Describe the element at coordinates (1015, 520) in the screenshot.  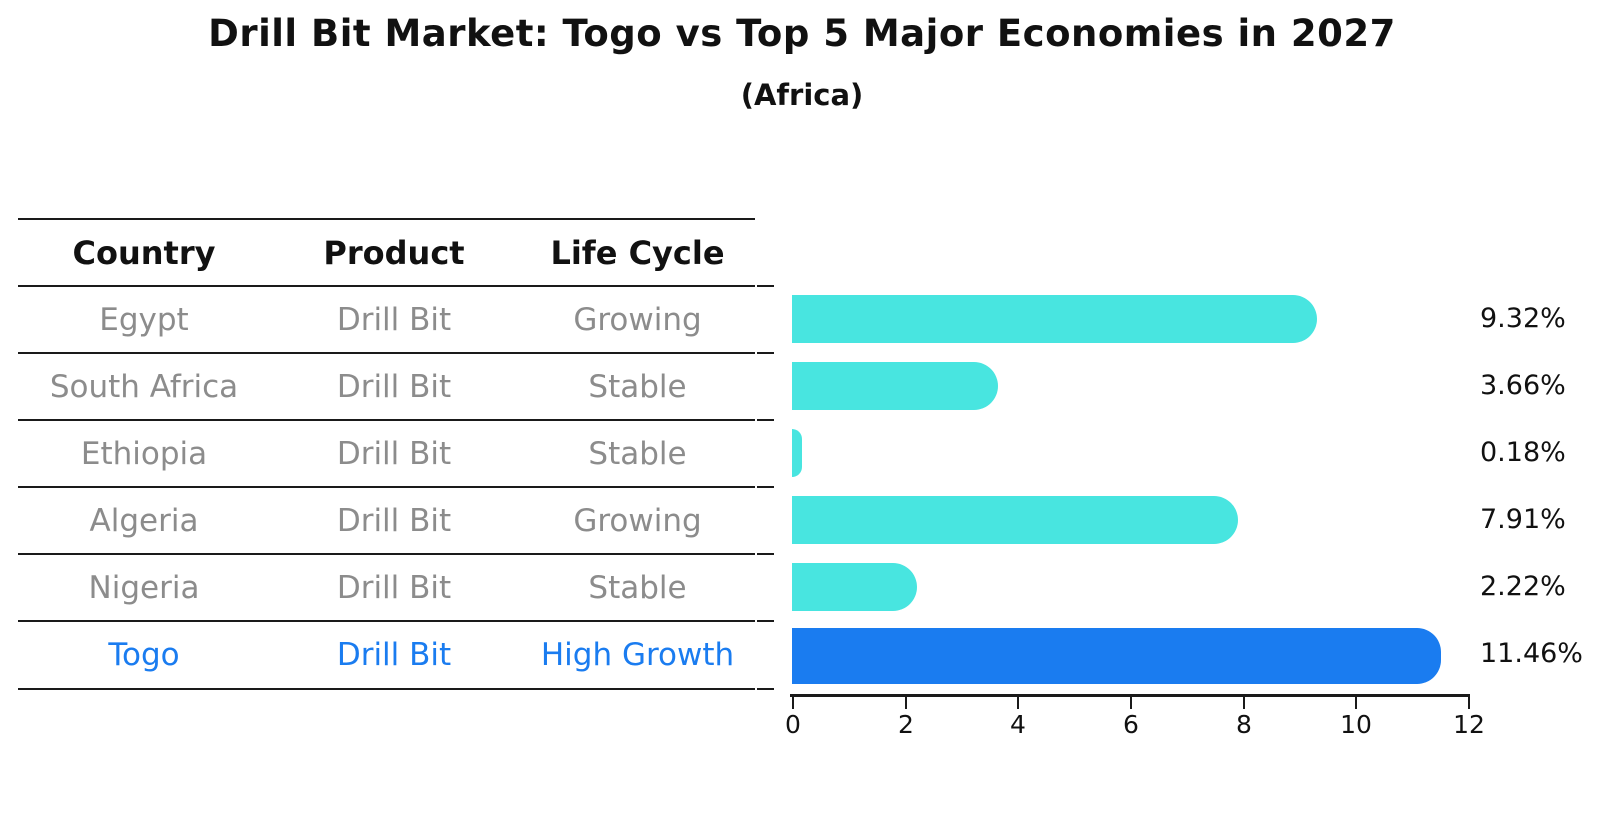
I see `bar-algeria` at that location.